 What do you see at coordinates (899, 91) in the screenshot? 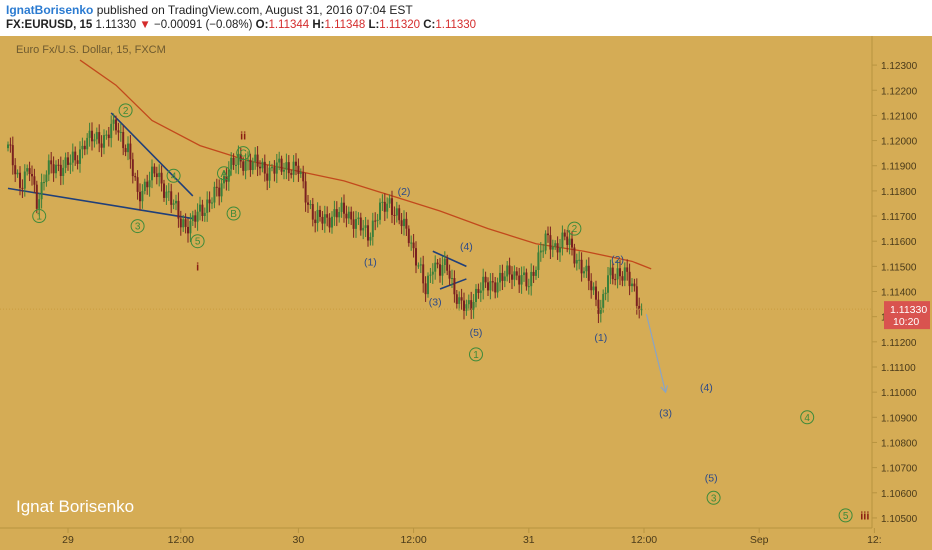
I see `price-tick-label: 1.12200` at bounding box center [899, 91].